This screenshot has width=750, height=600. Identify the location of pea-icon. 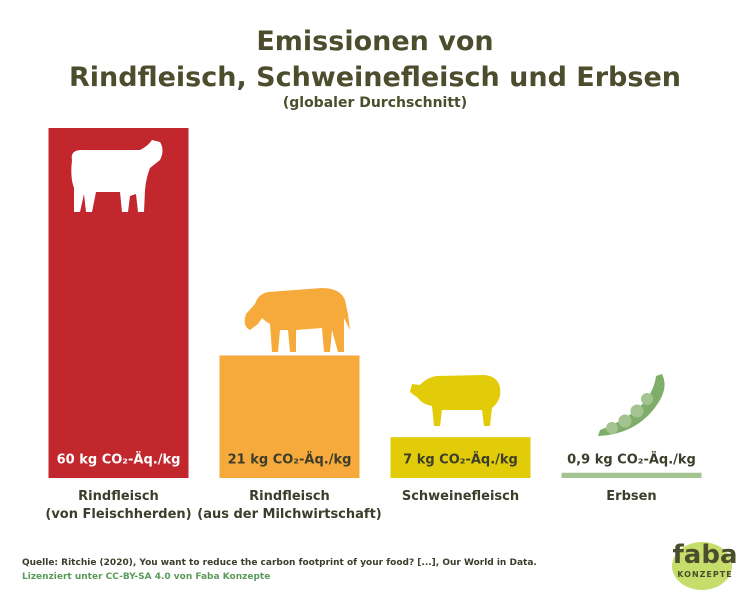
(631, 405).